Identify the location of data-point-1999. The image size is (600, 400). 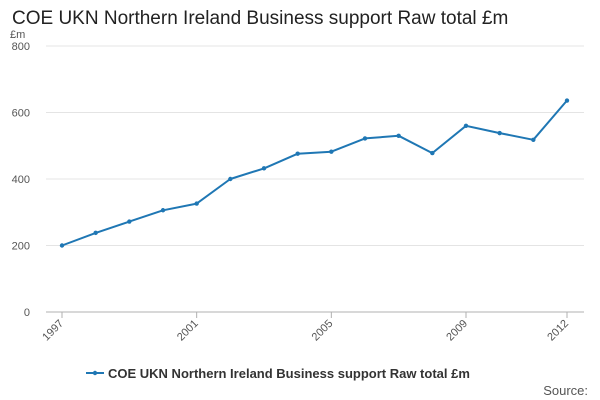
(129, 221).